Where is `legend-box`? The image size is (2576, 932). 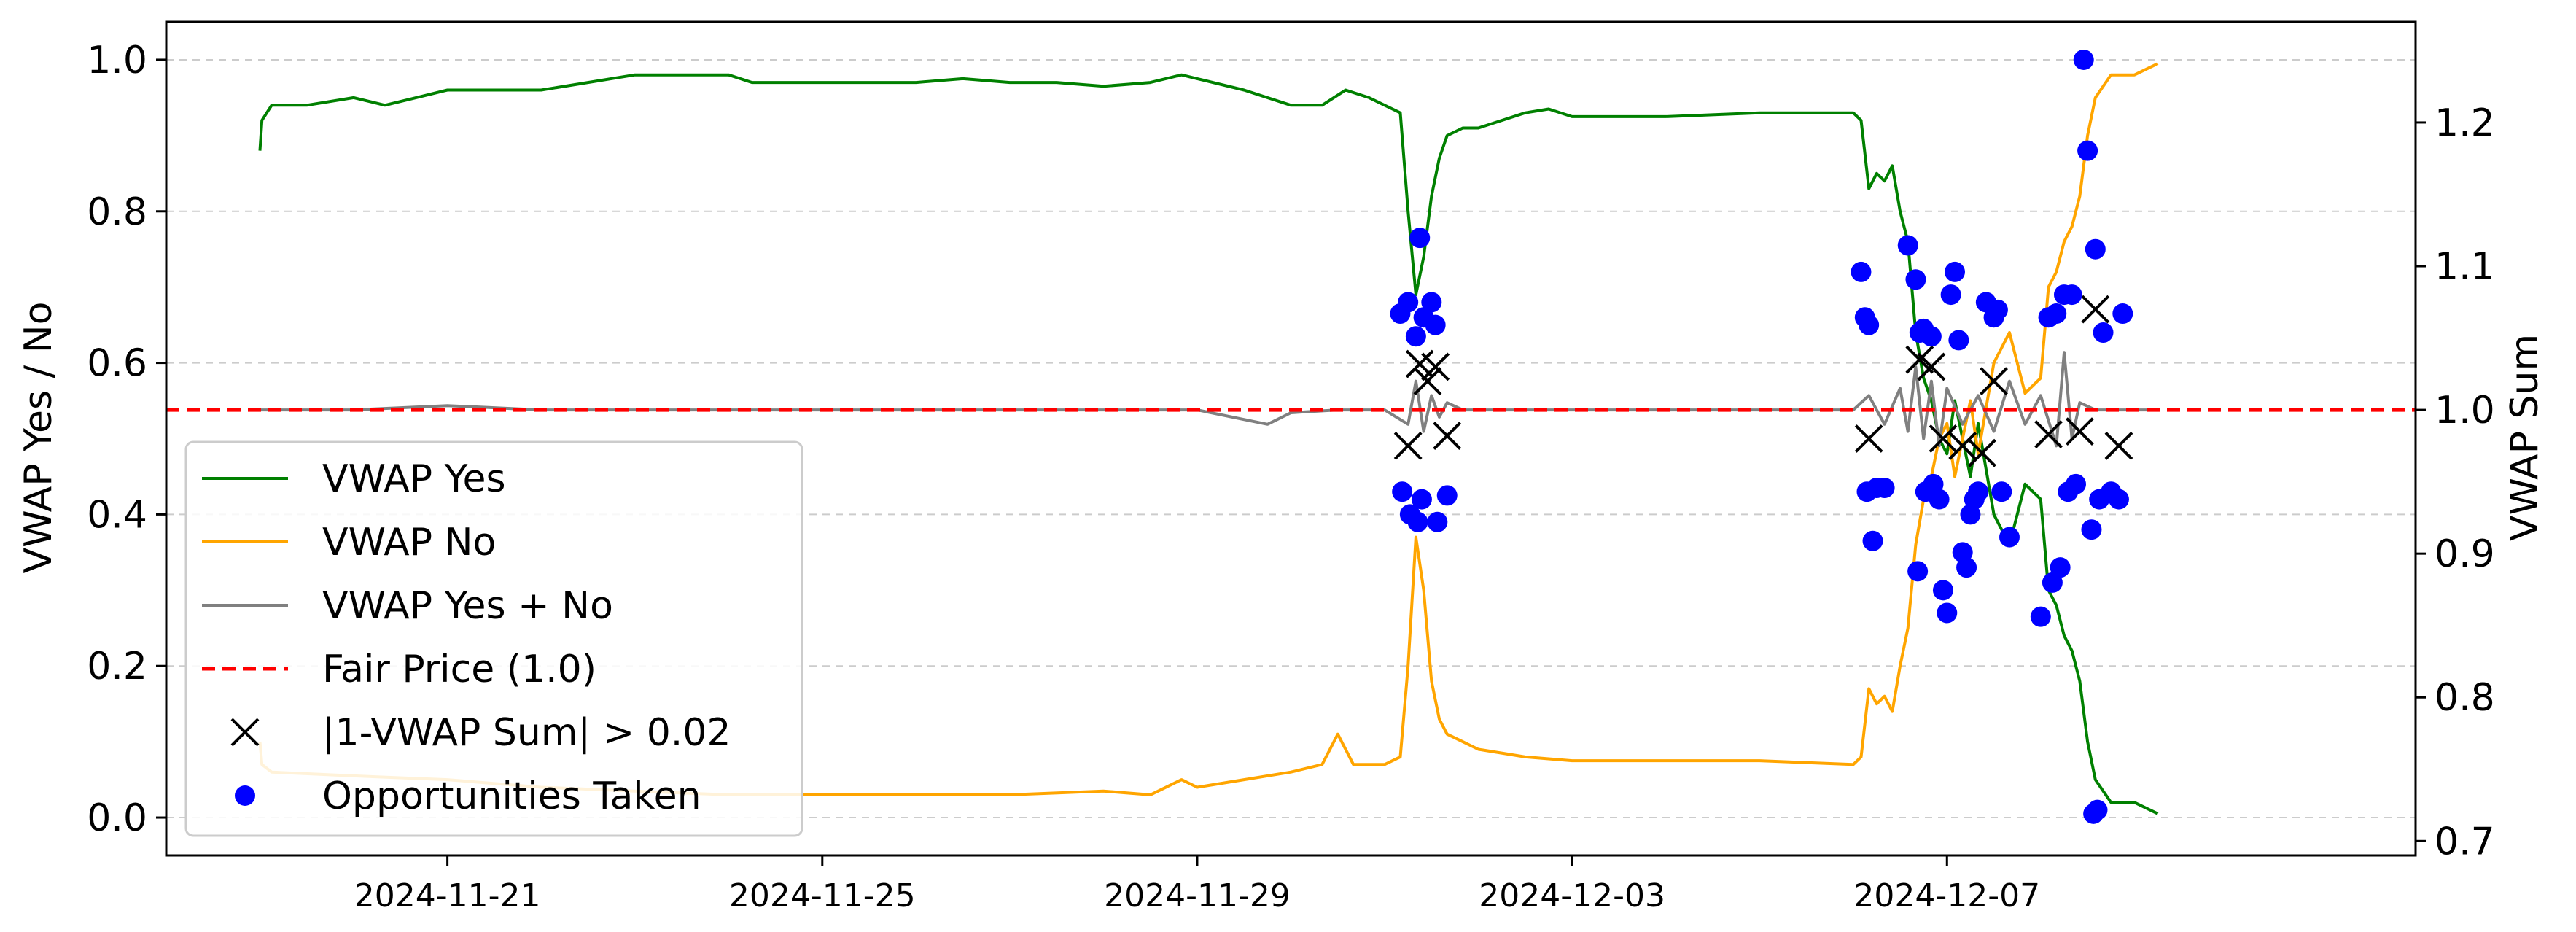 legend-box is located at coordinates (493, 638).